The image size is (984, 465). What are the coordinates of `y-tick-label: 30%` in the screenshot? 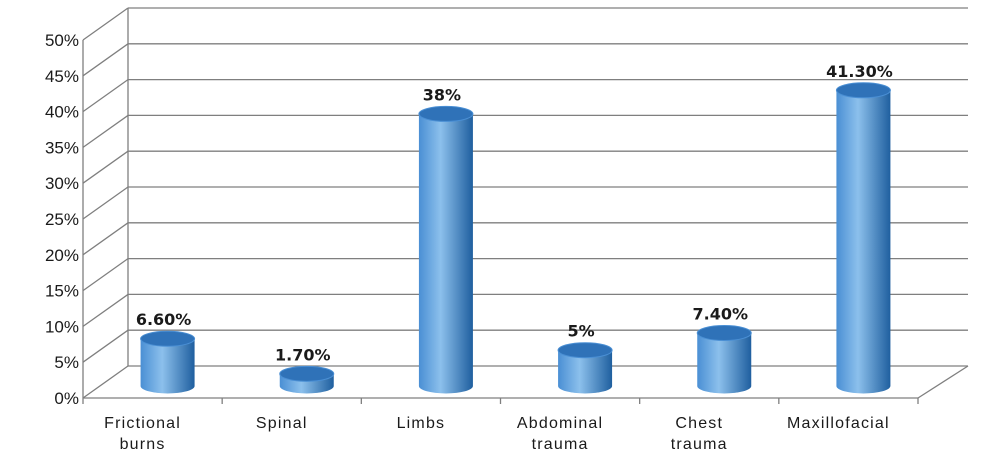 It's located at (62, 183).